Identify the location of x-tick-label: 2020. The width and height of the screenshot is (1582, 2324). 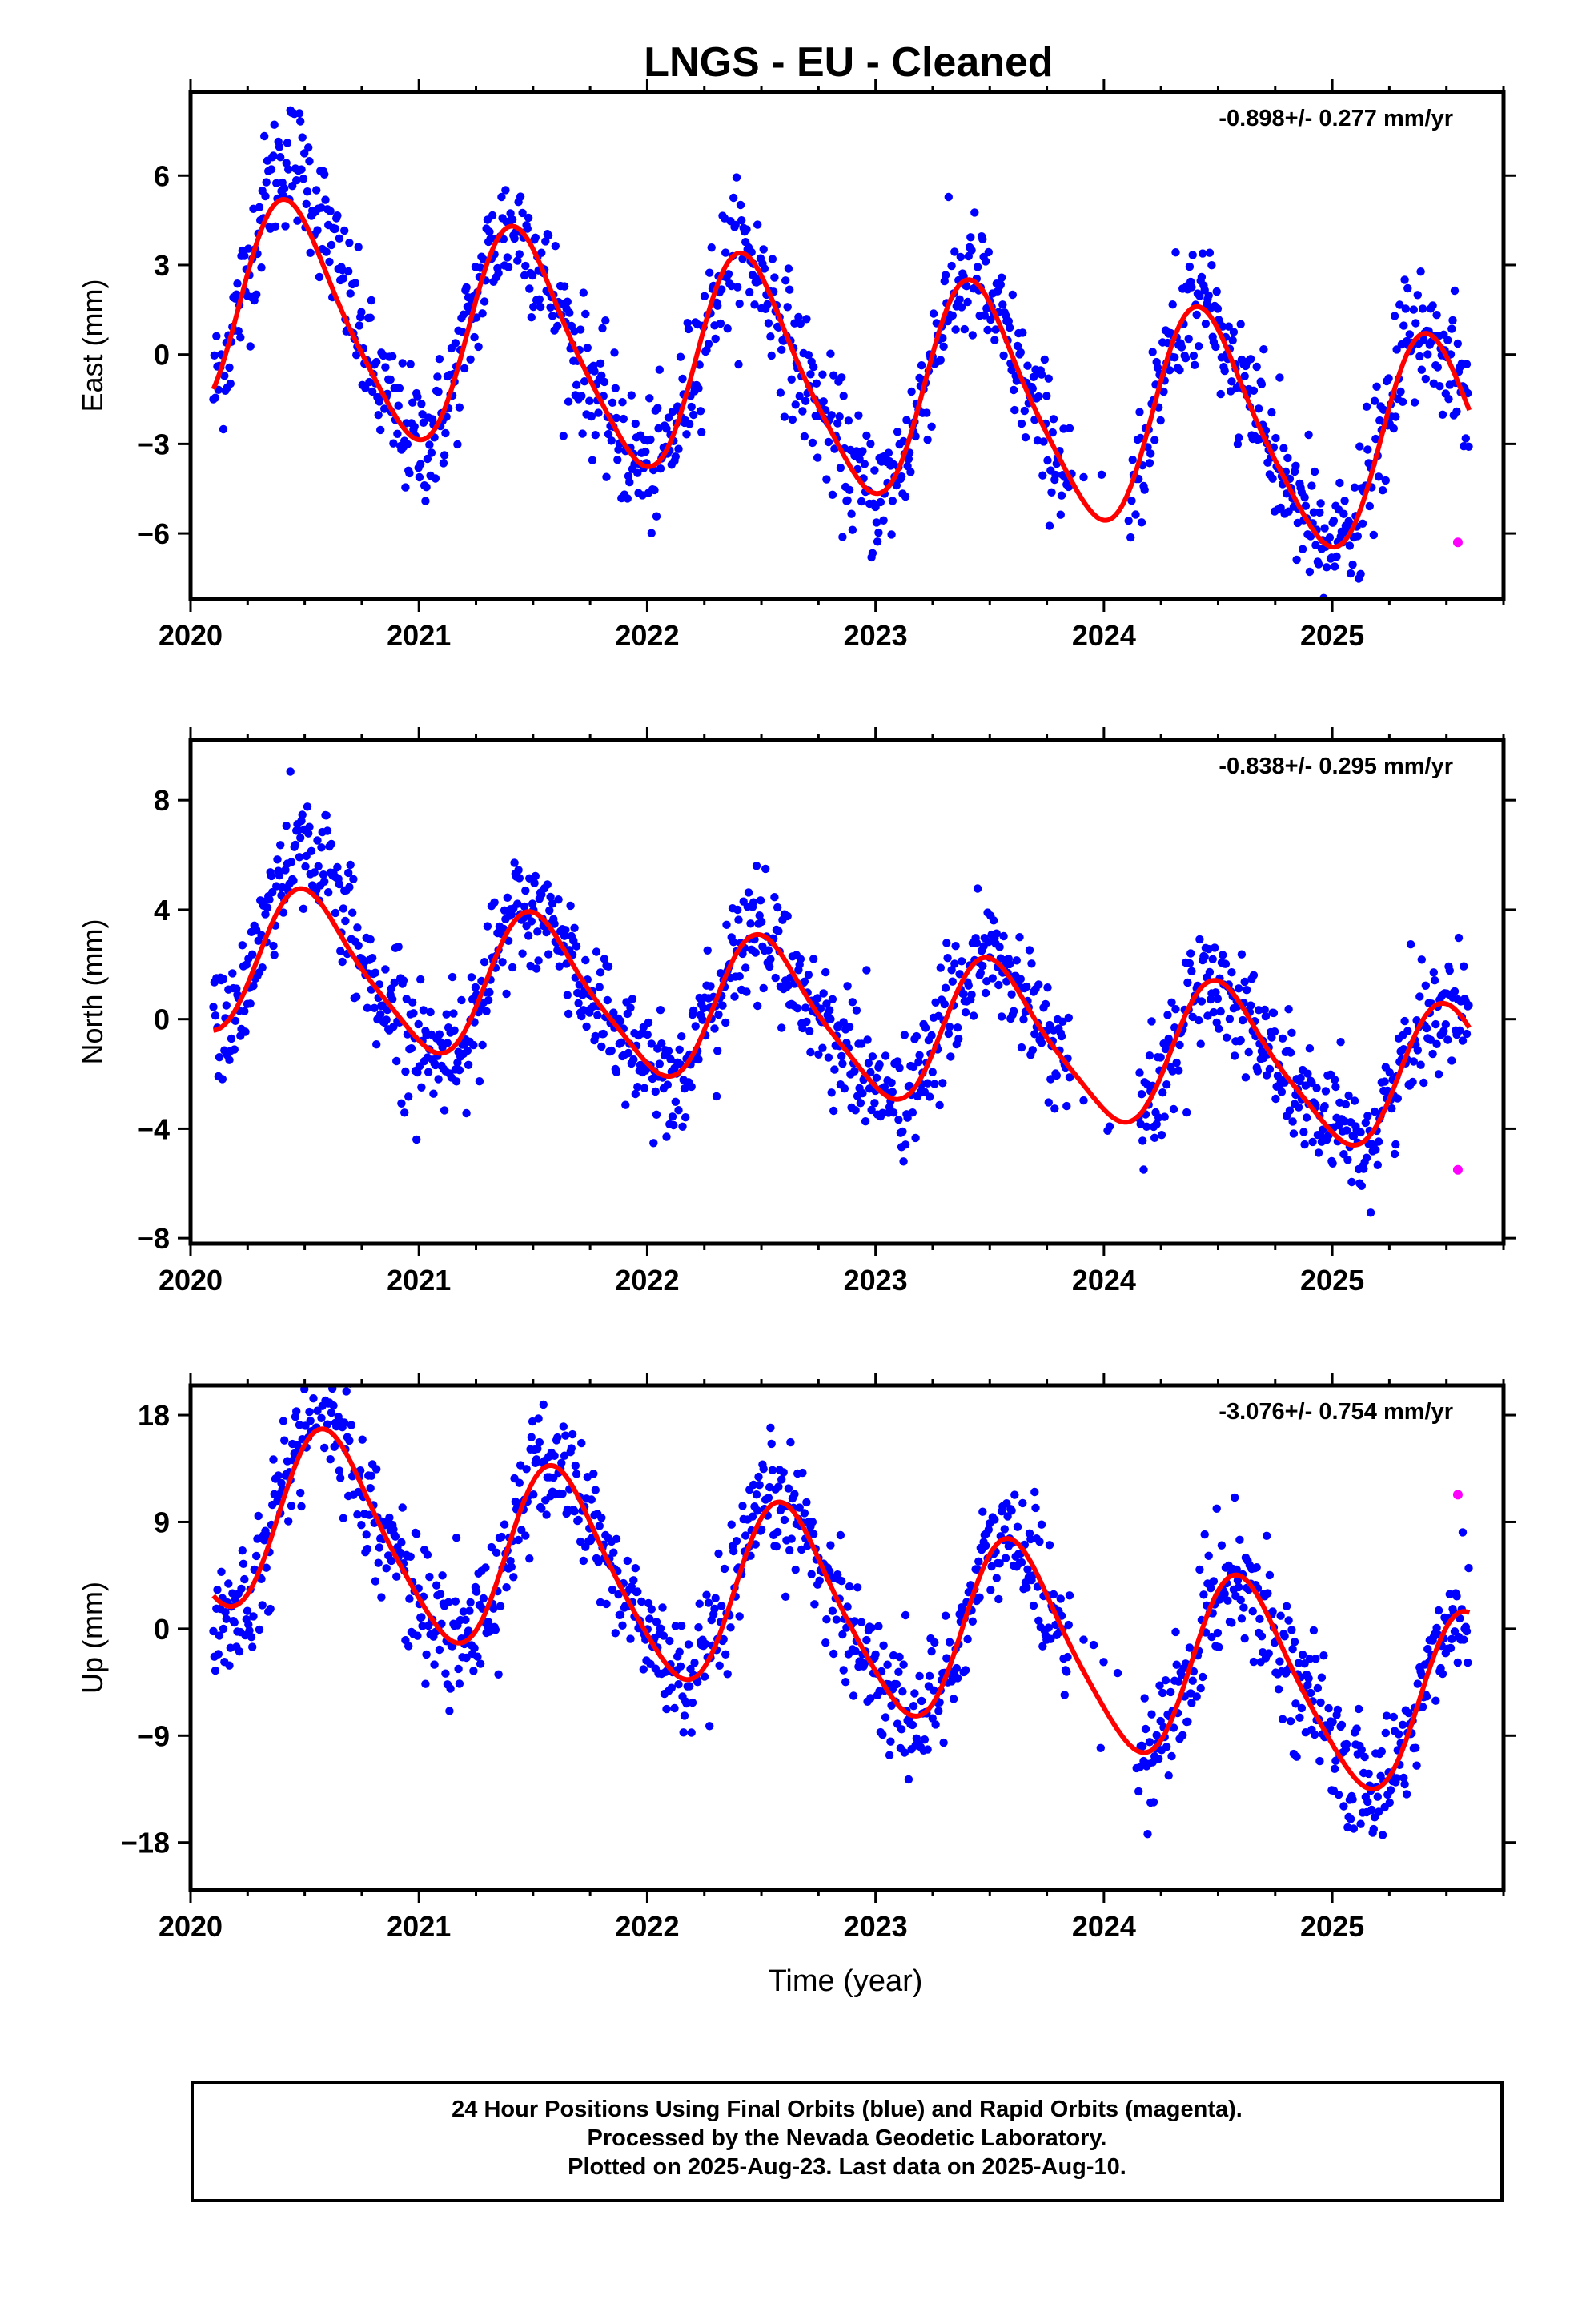
(191, 1927).